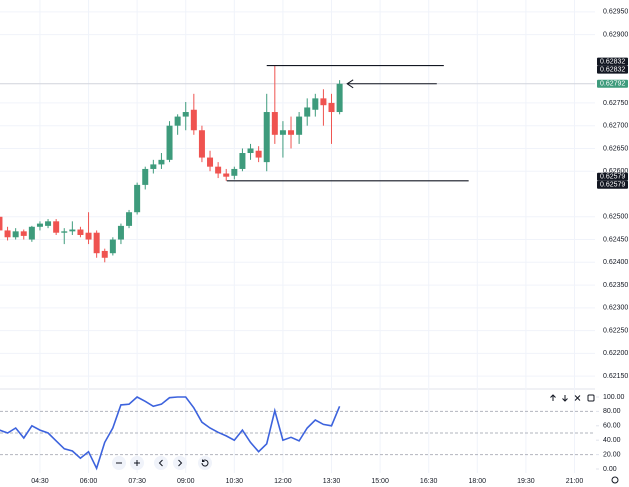 The width and height of the screenshot is (629, 487). What do you see at coordinates (565, 398) in the screenshot?
I see `move-down-button` at bounding box center [565, 398].